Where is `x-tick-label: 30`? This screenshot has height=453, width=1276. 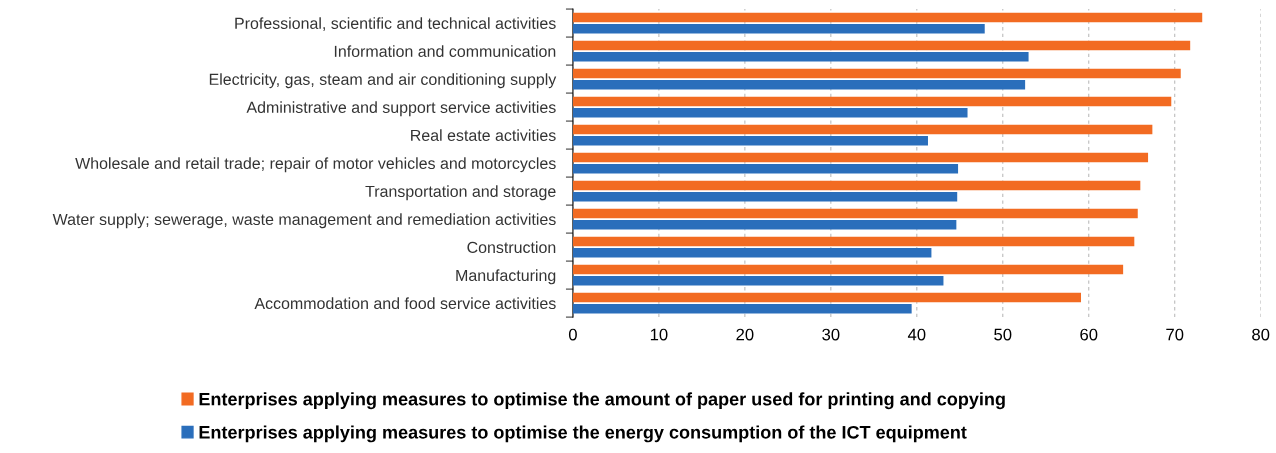
x-tick-label: 30 is located at coordinates (831, 334).